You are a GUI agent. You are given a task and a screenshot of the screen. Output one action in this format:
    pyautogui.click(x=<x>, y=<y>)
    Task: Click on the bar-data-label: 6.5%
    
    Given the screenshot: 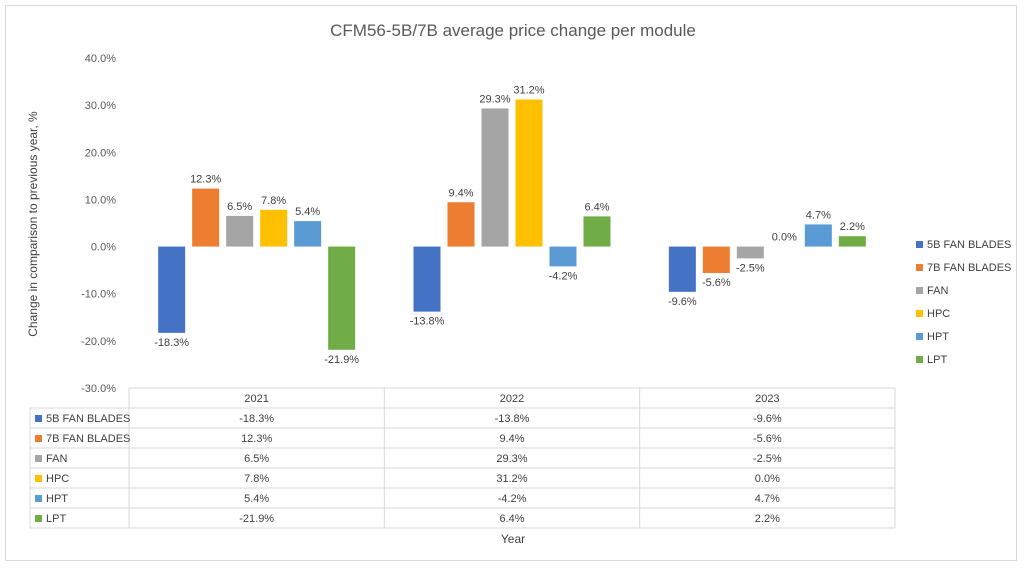 What is the action you would take?
    pyautogui.click(x=239, y=207)
    